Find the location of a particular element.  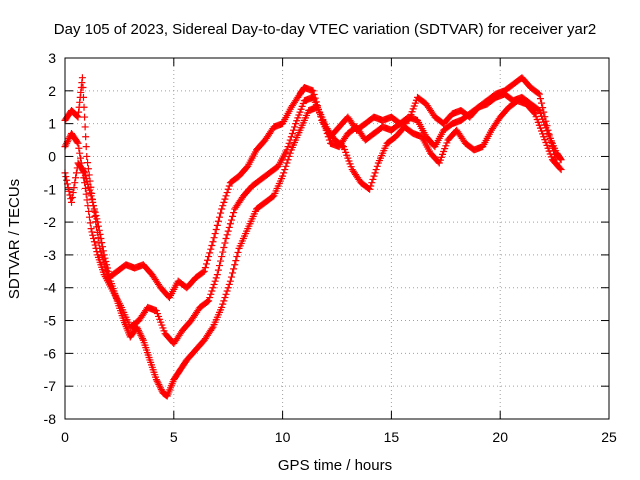

y-tick-label: -7 is located at coordinates (50, 386).